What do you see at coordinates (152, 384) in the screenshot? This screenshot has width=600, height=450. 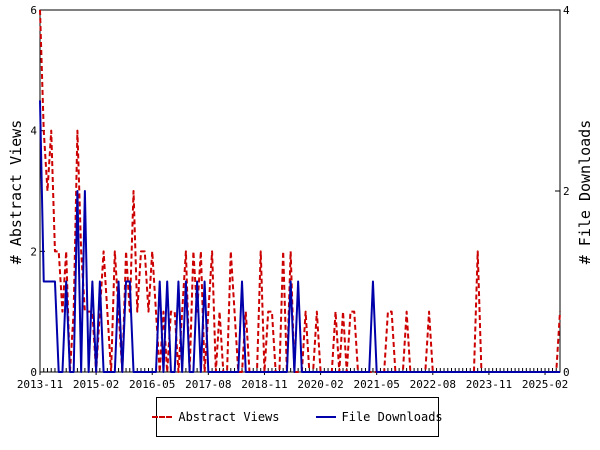 I see `x-tick-label: 2016-05` at bounding box center [152, 384].